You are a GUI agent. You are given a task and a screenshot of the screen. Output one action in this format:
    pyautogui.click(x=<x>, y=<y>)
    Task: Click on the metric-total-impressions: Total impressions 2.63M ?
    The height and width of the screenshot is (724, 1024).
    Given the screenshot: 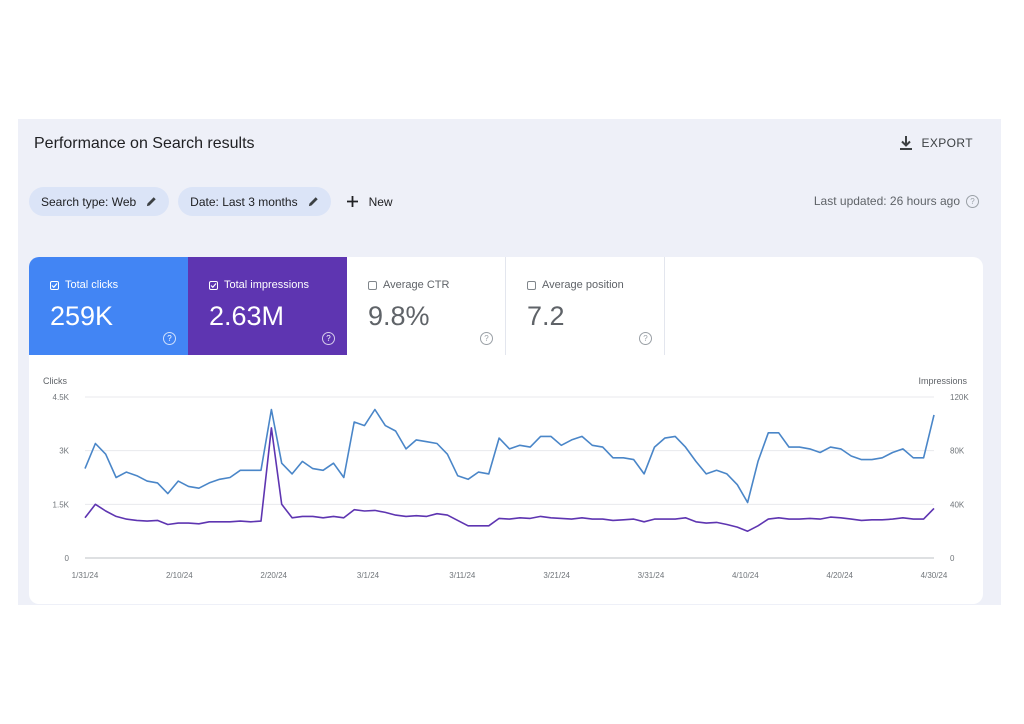 What is the action you would take?
    pyautogui.click(x=267, y=306)
    